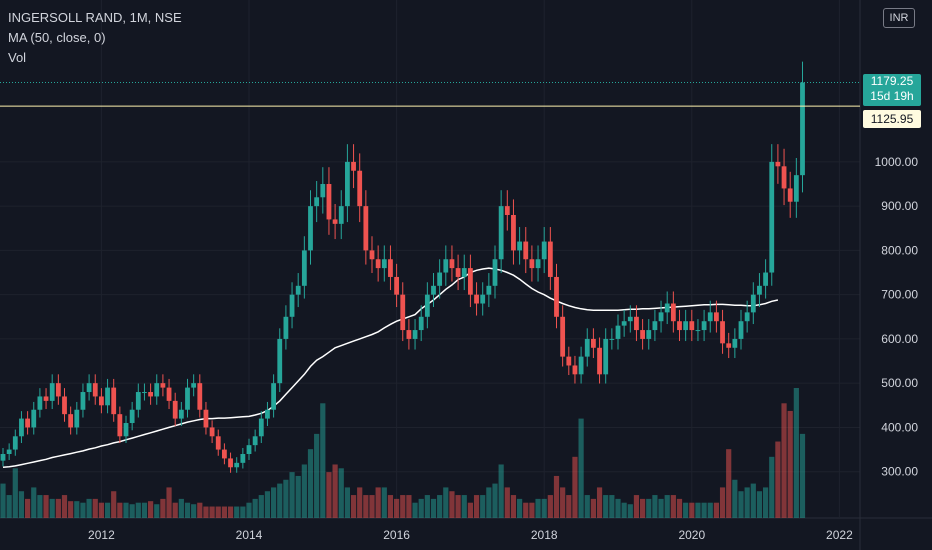  What do you see at coordinates (95, 17) in the screenshot?
I see `symbol-title: INGERSOLL RAND, 1M, NSE` at bounding box center [95, 17].